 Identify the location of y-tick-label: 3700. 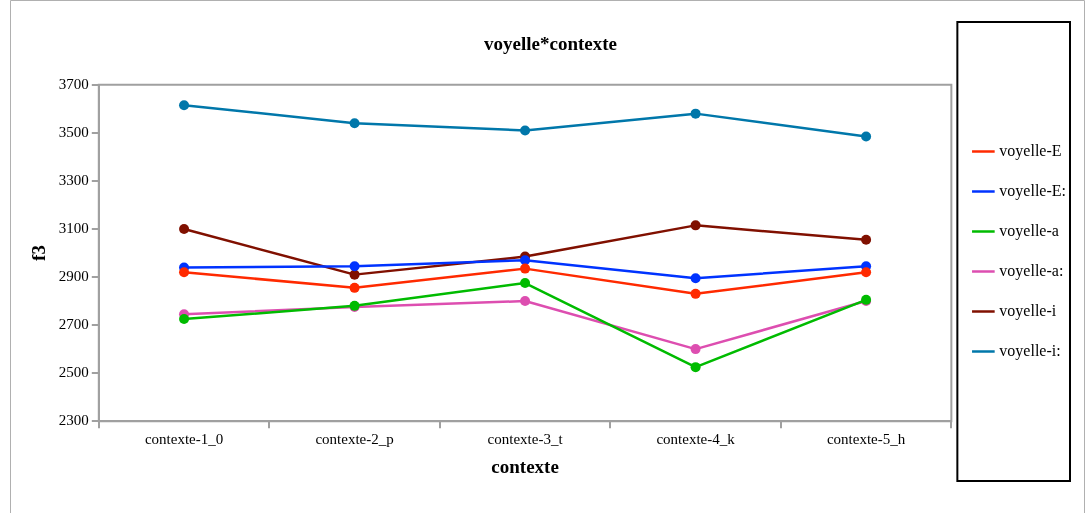
(73, 83).